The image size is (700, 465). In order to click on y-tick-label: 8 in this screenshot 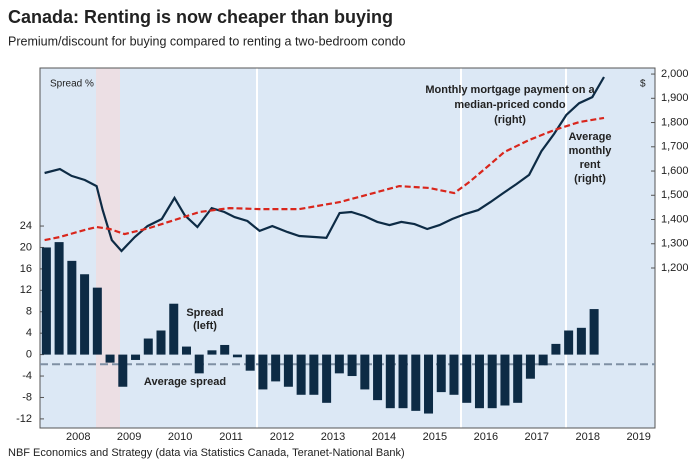, I will do `click(29, 312)`.